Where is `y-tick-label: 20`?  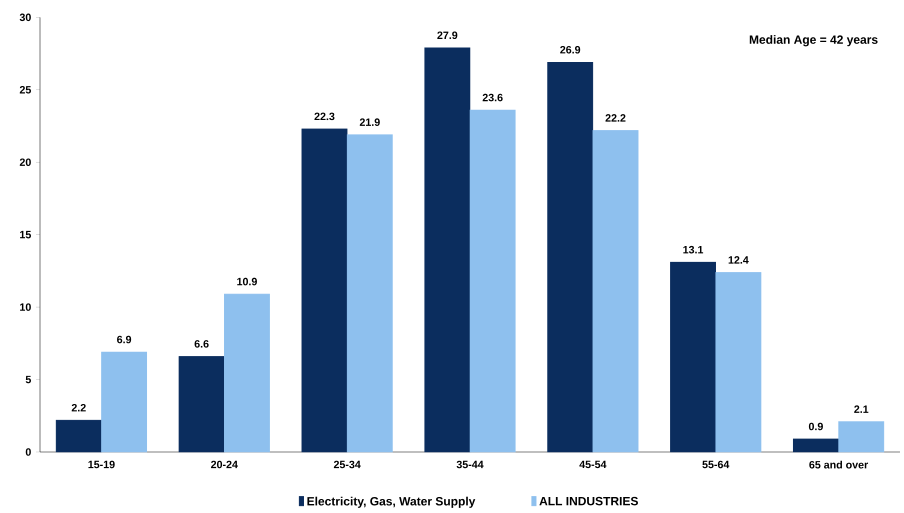 y-tick-label: 20 is located at coordinates (25, 162).